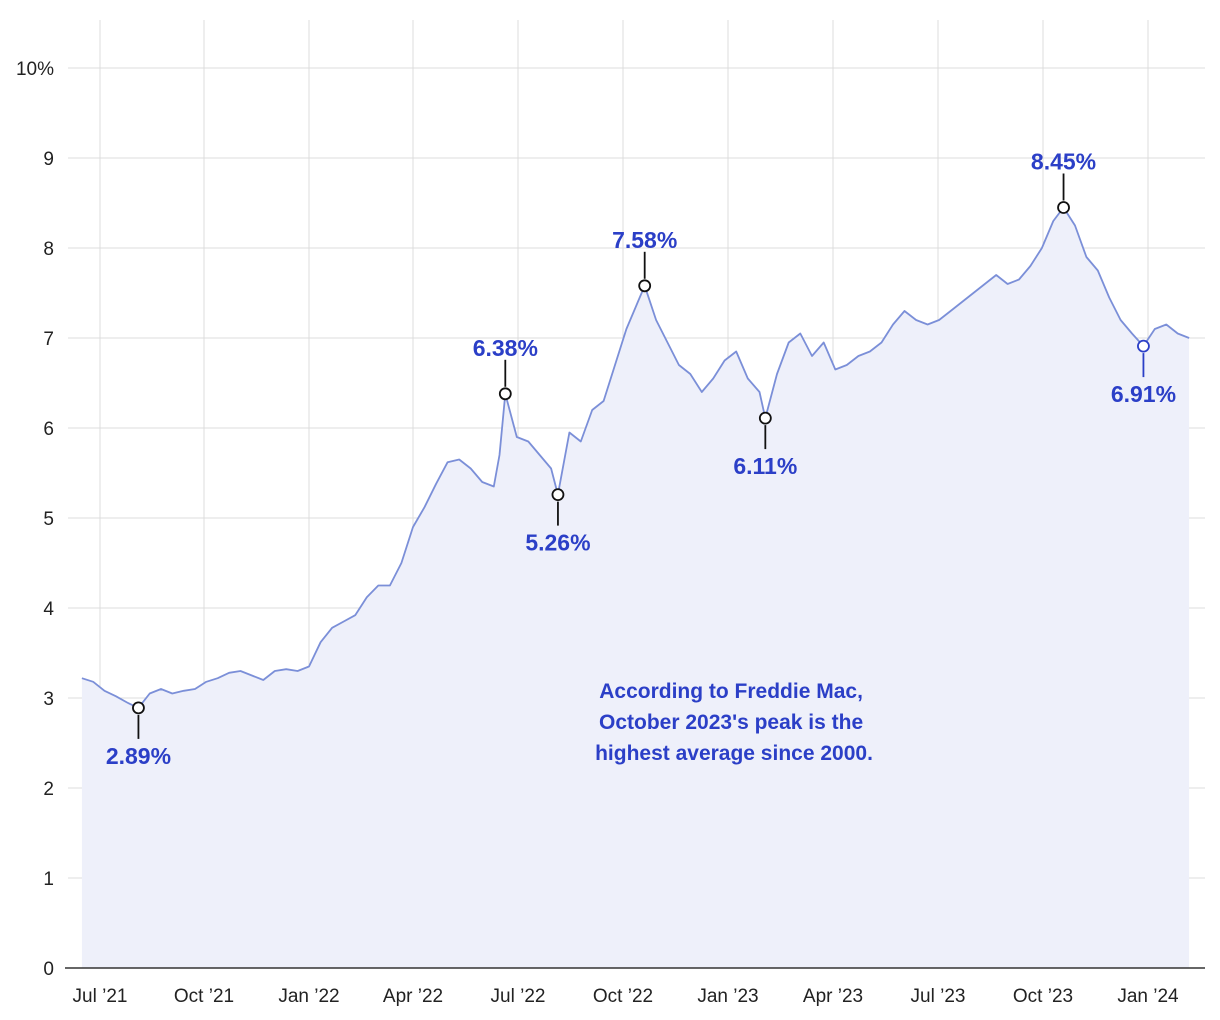 This screenshot has height=1020, width=1220. What do you see at coordinates (644, 240) in the screenshot?
I see `callout-label: 7.58%` at bounding box center [644, 240].